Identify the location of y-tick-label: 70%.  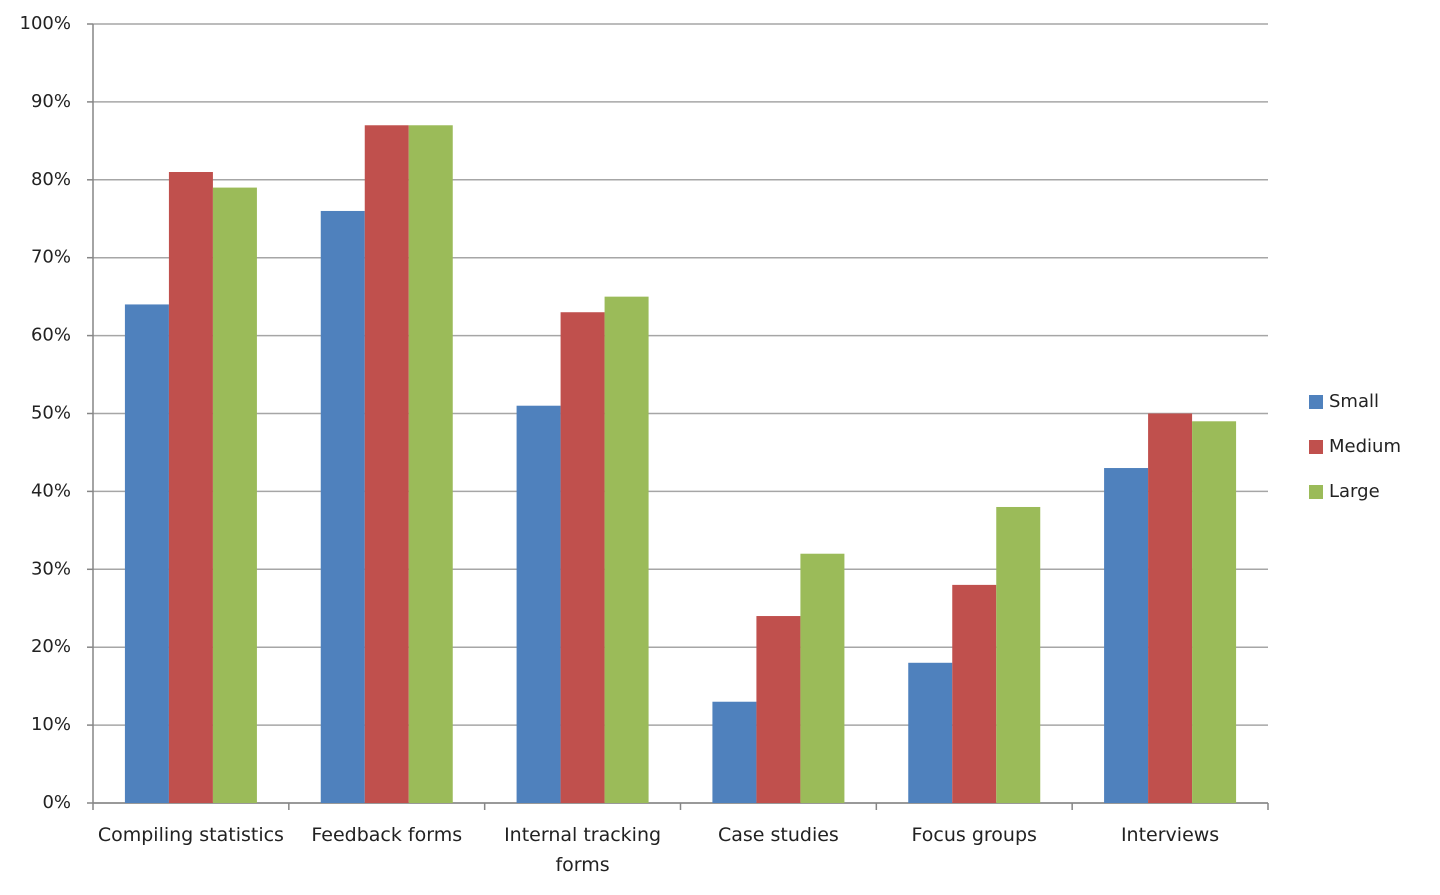
(51, 257).